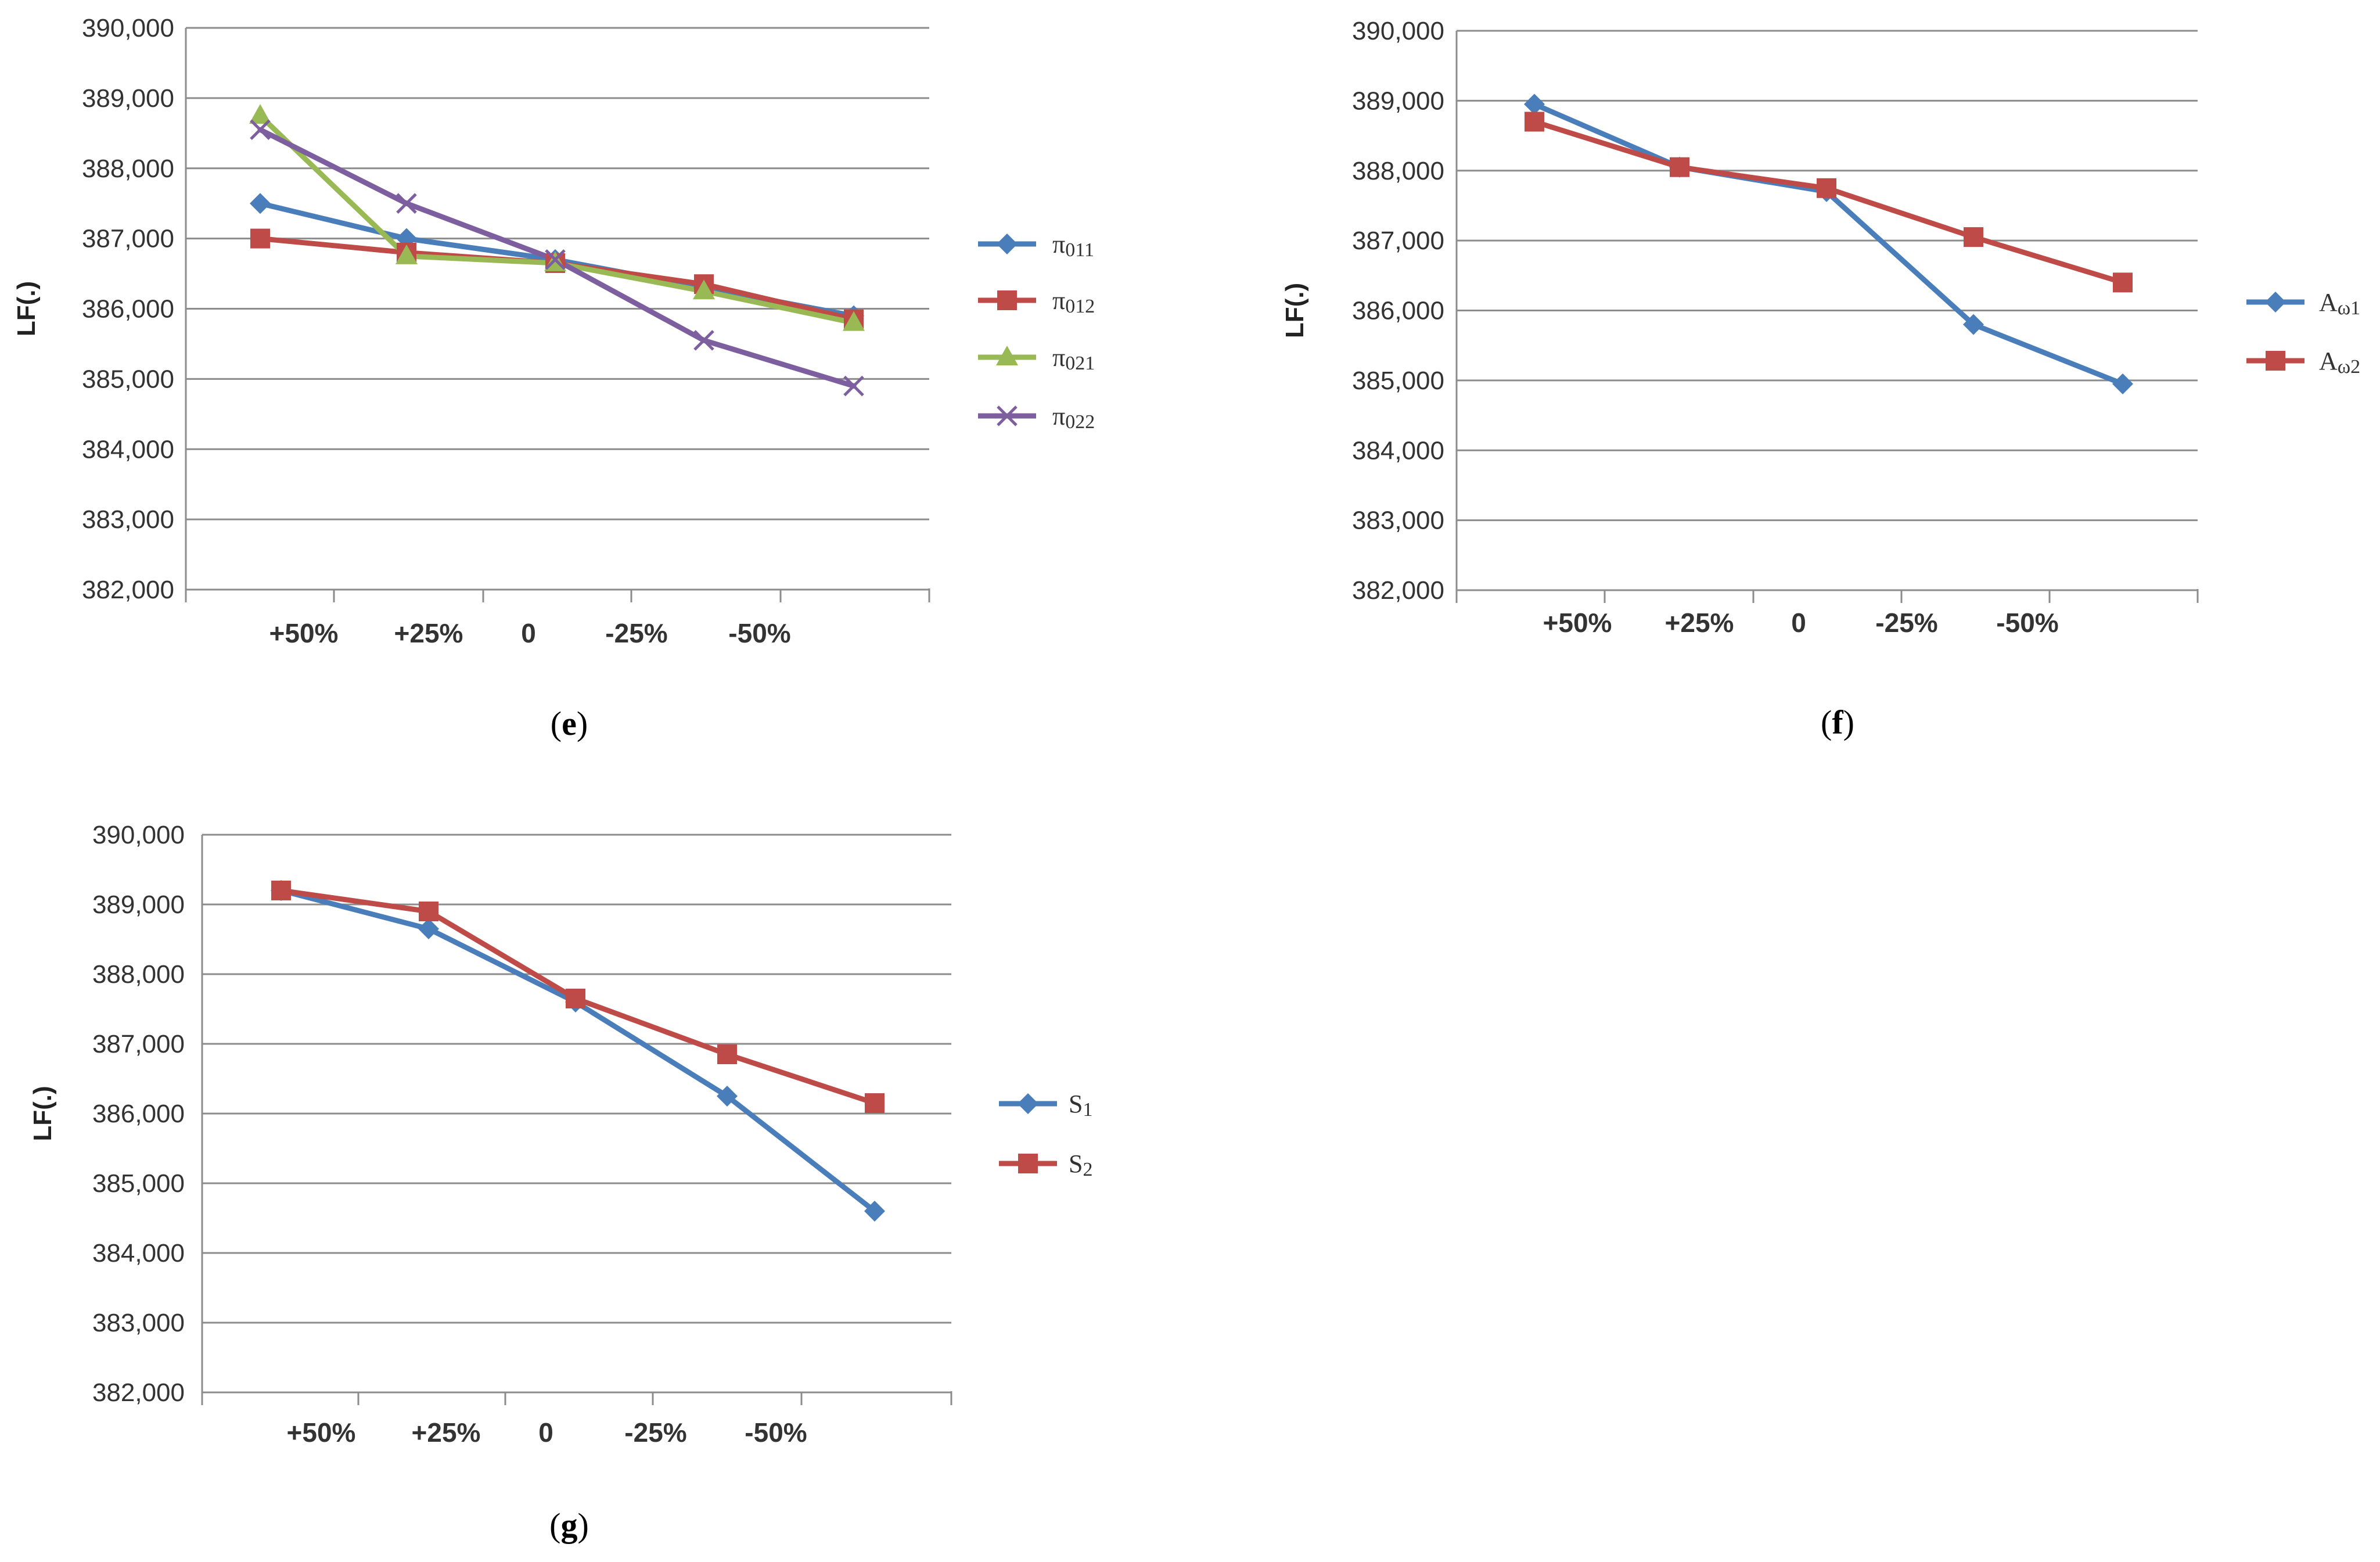  I want to click on legend-label: π012, so click(1073, 301).